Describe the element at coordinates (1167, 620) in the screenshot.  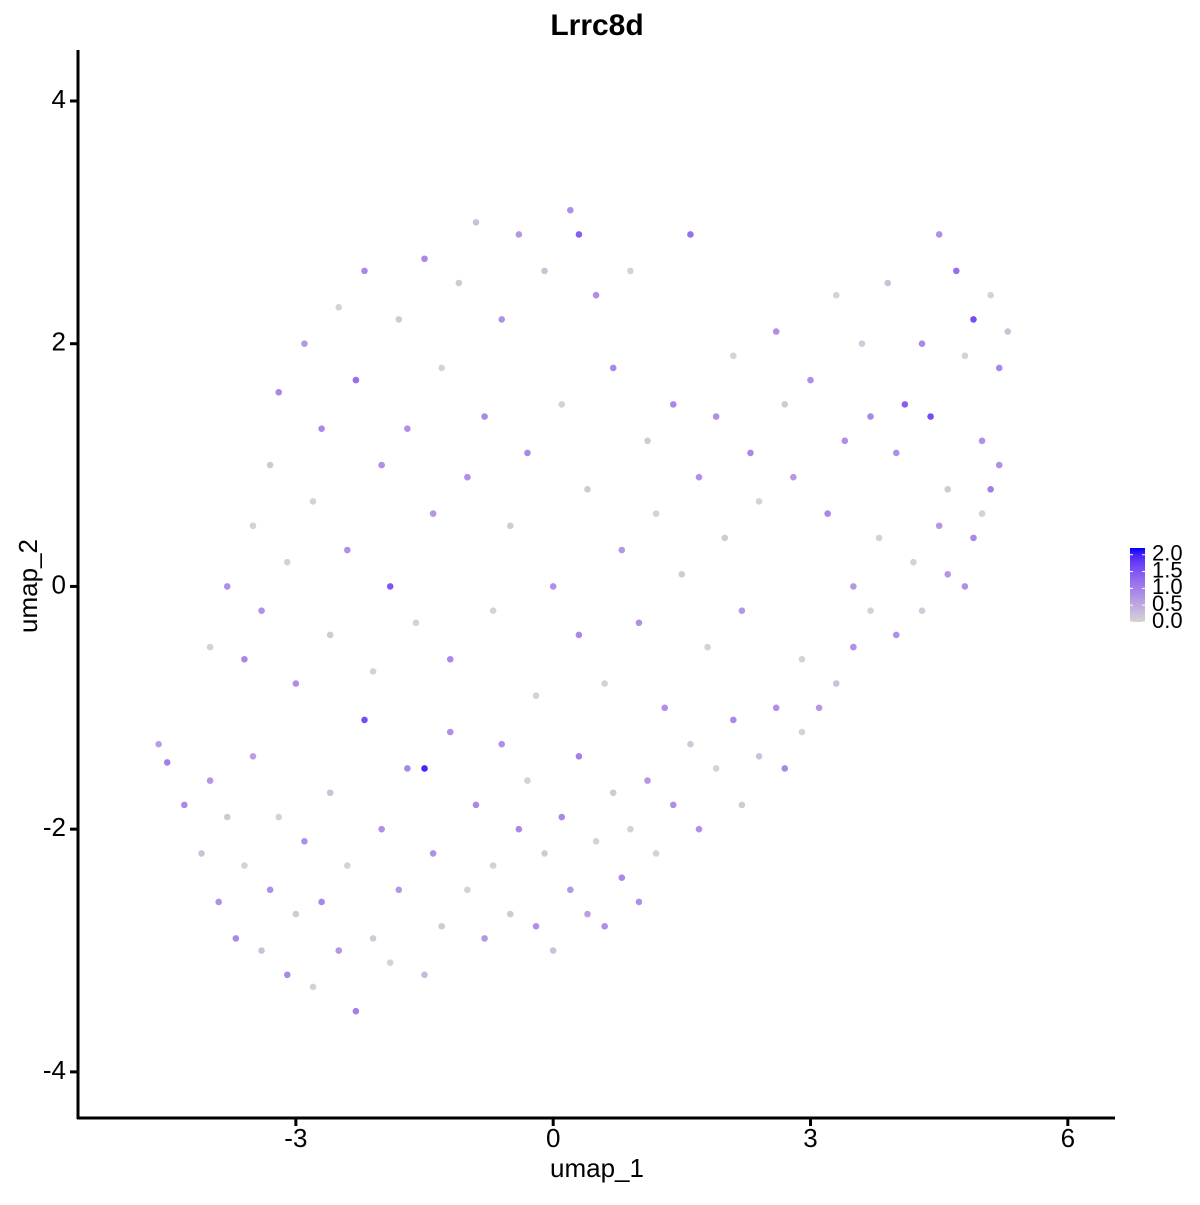
I see `colorbar-label: 0.0` at that location.